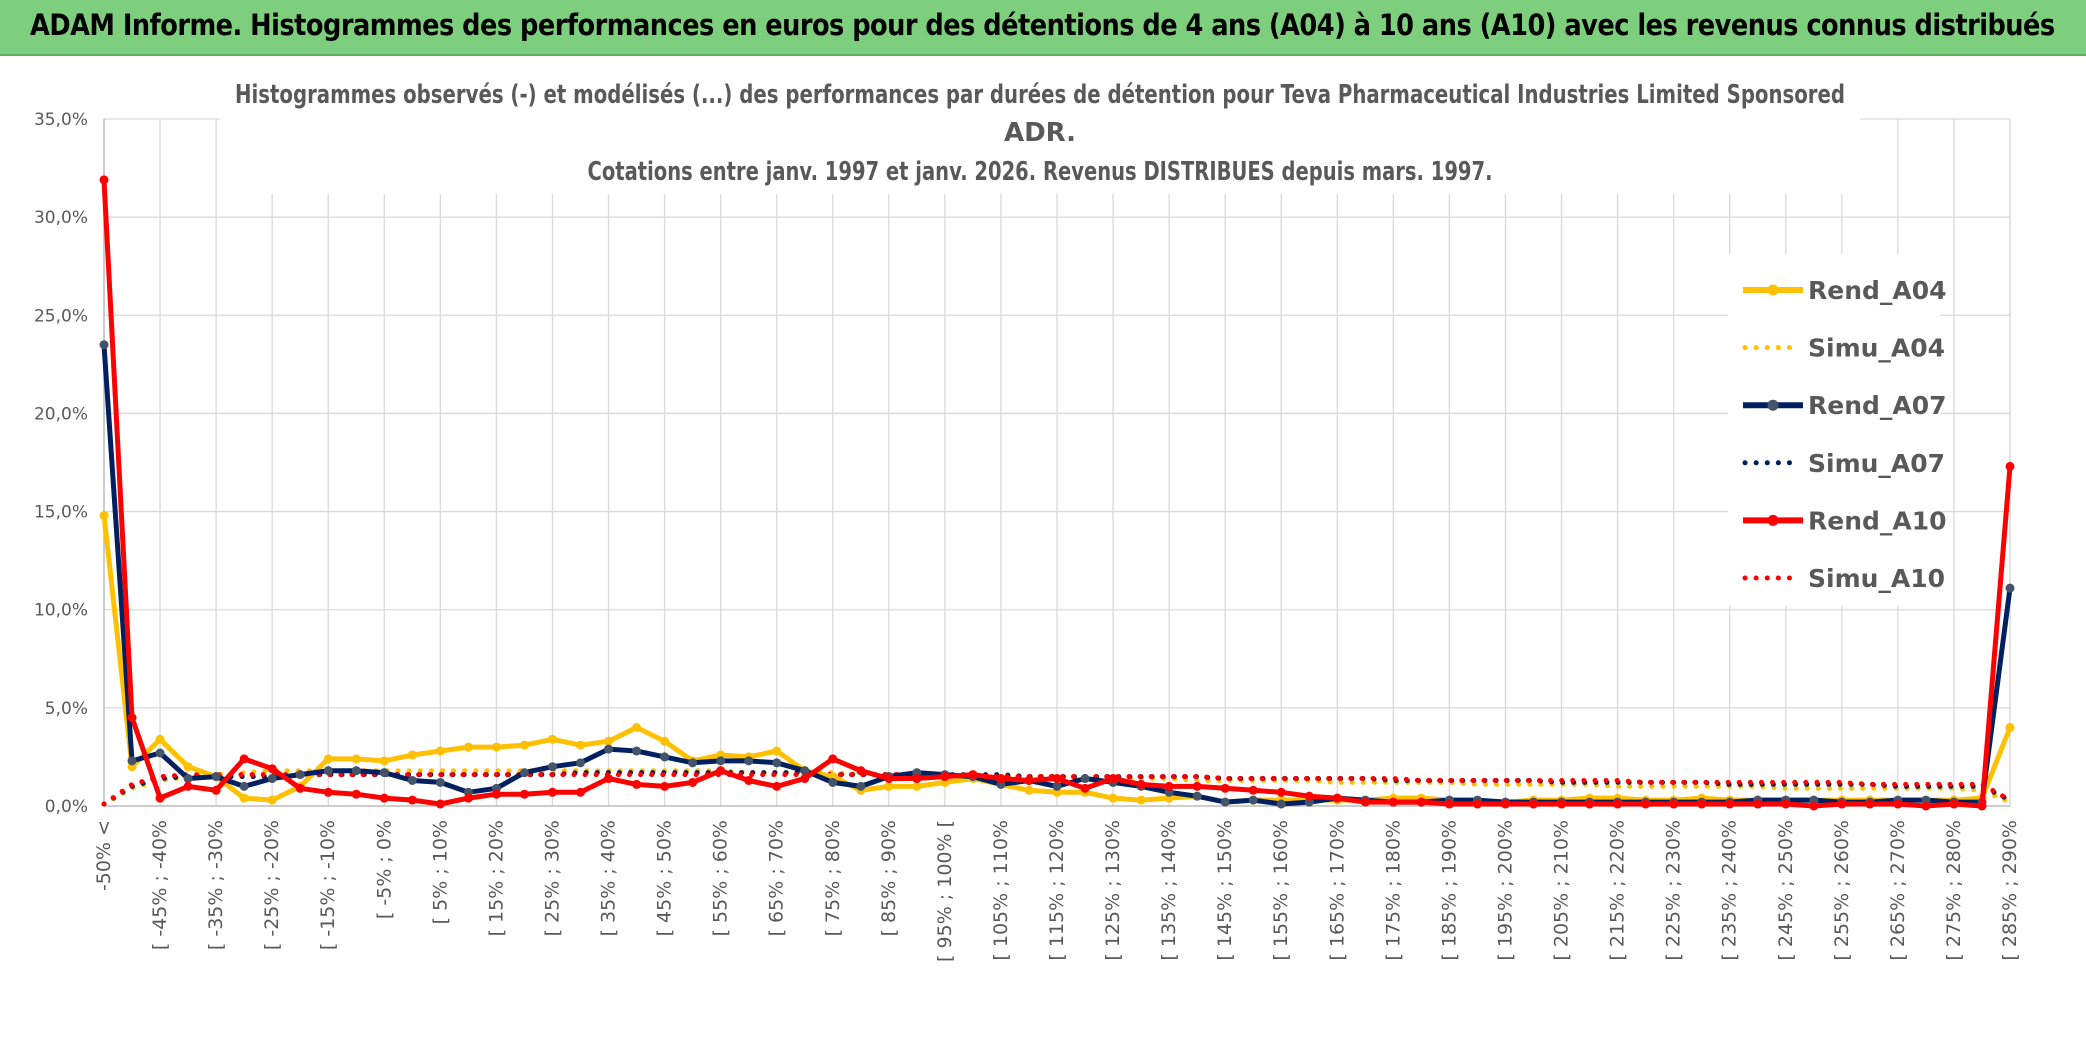  What do you see at coordinates (1281, 890) in the screenshot?
I see `x-tick-label: [ 155% ; 160%` at bounding box center [1281, 890].